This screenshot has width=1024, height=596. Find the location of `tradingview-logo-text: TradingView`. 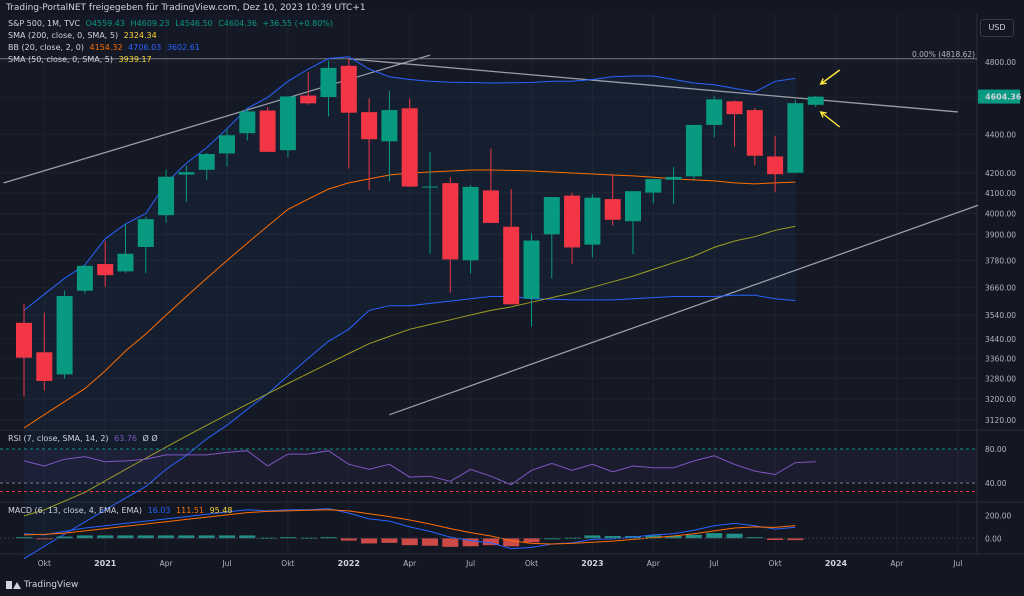

tradingview-logo-text: TradingView is located at coordinates (51, 585).